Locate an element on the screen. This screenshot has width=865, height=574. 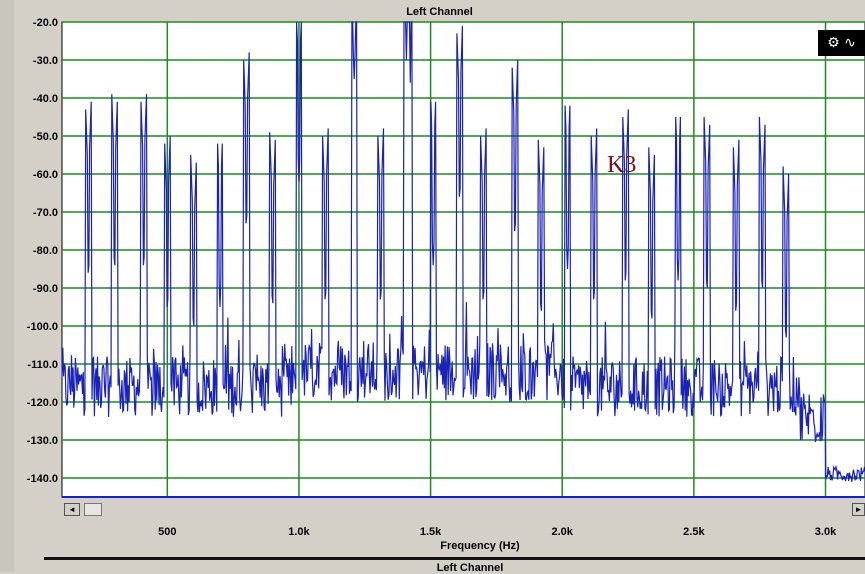
y-tick-label: -110.0 is located at coordinates (42, 365).